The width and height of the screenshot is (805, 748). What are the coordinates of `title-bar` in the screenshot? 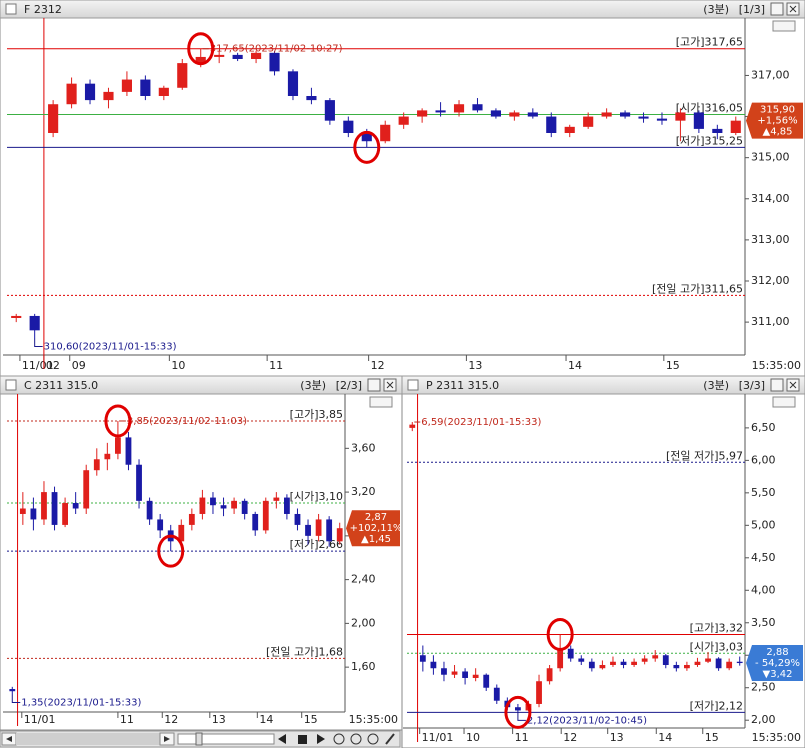 It's located at (603, 385).